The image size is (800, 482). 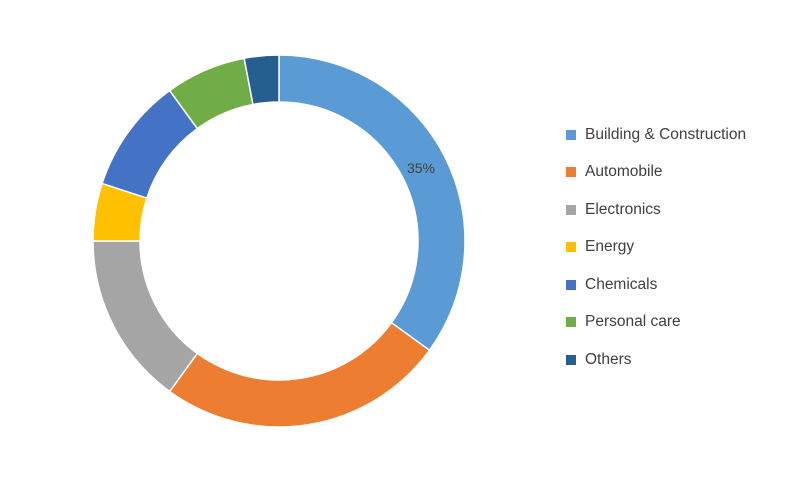 I want to click on legend-item-personal-care: Personal care, so click(x=681, y=323).